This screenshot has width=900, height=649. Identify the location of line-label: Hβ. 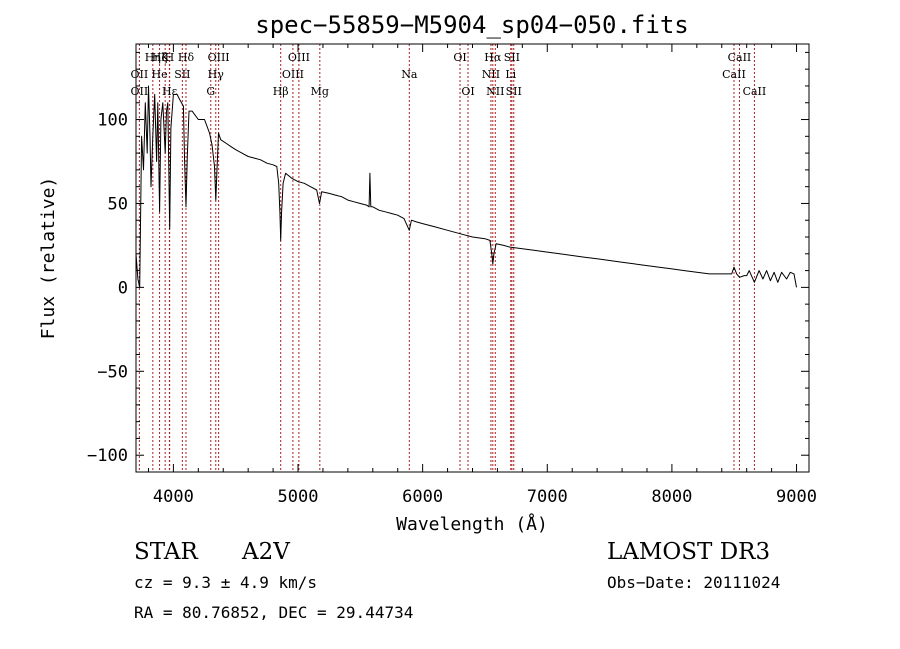
(281, 91).